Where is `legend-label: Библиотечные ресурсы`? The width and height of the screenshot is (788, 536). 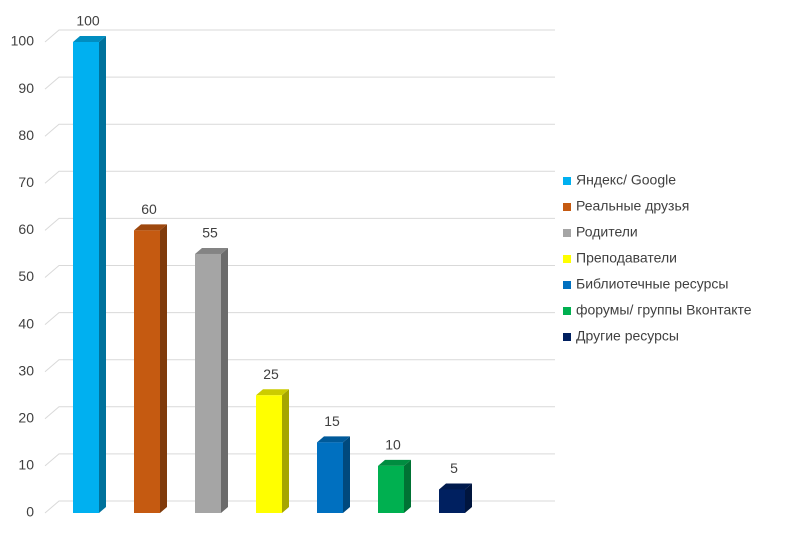 legend-label: Библиотечные ресурсы is located at coordinates (652, 284).